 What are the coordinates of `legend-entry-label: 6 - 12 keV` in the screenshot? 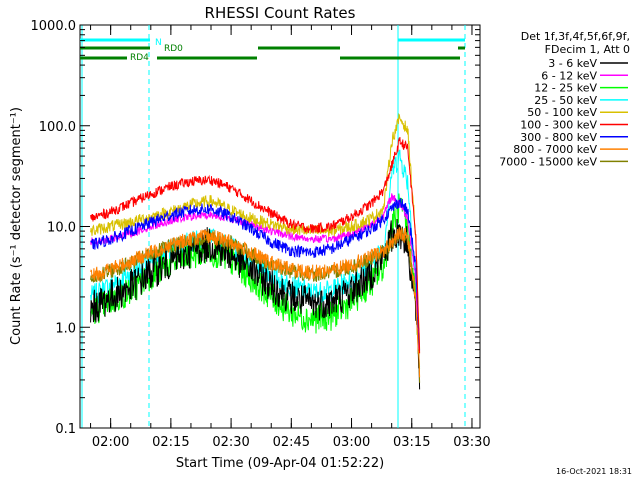 It's located at (569, 75).